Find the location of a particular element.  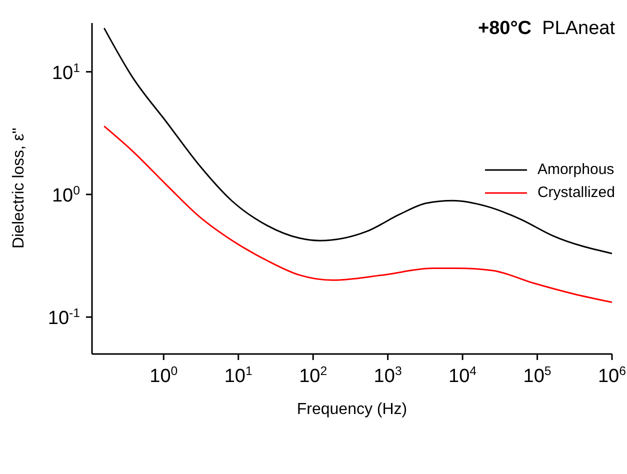

x-tick-label: 10$^{4}$ is located at coordinates (462, 375).